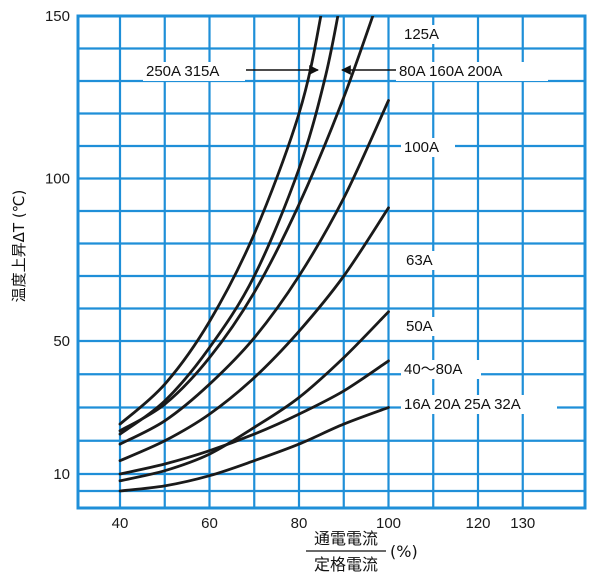 The image size is (600, 577). I want to click on curve-label: 250A 315A, so click(182, 71).